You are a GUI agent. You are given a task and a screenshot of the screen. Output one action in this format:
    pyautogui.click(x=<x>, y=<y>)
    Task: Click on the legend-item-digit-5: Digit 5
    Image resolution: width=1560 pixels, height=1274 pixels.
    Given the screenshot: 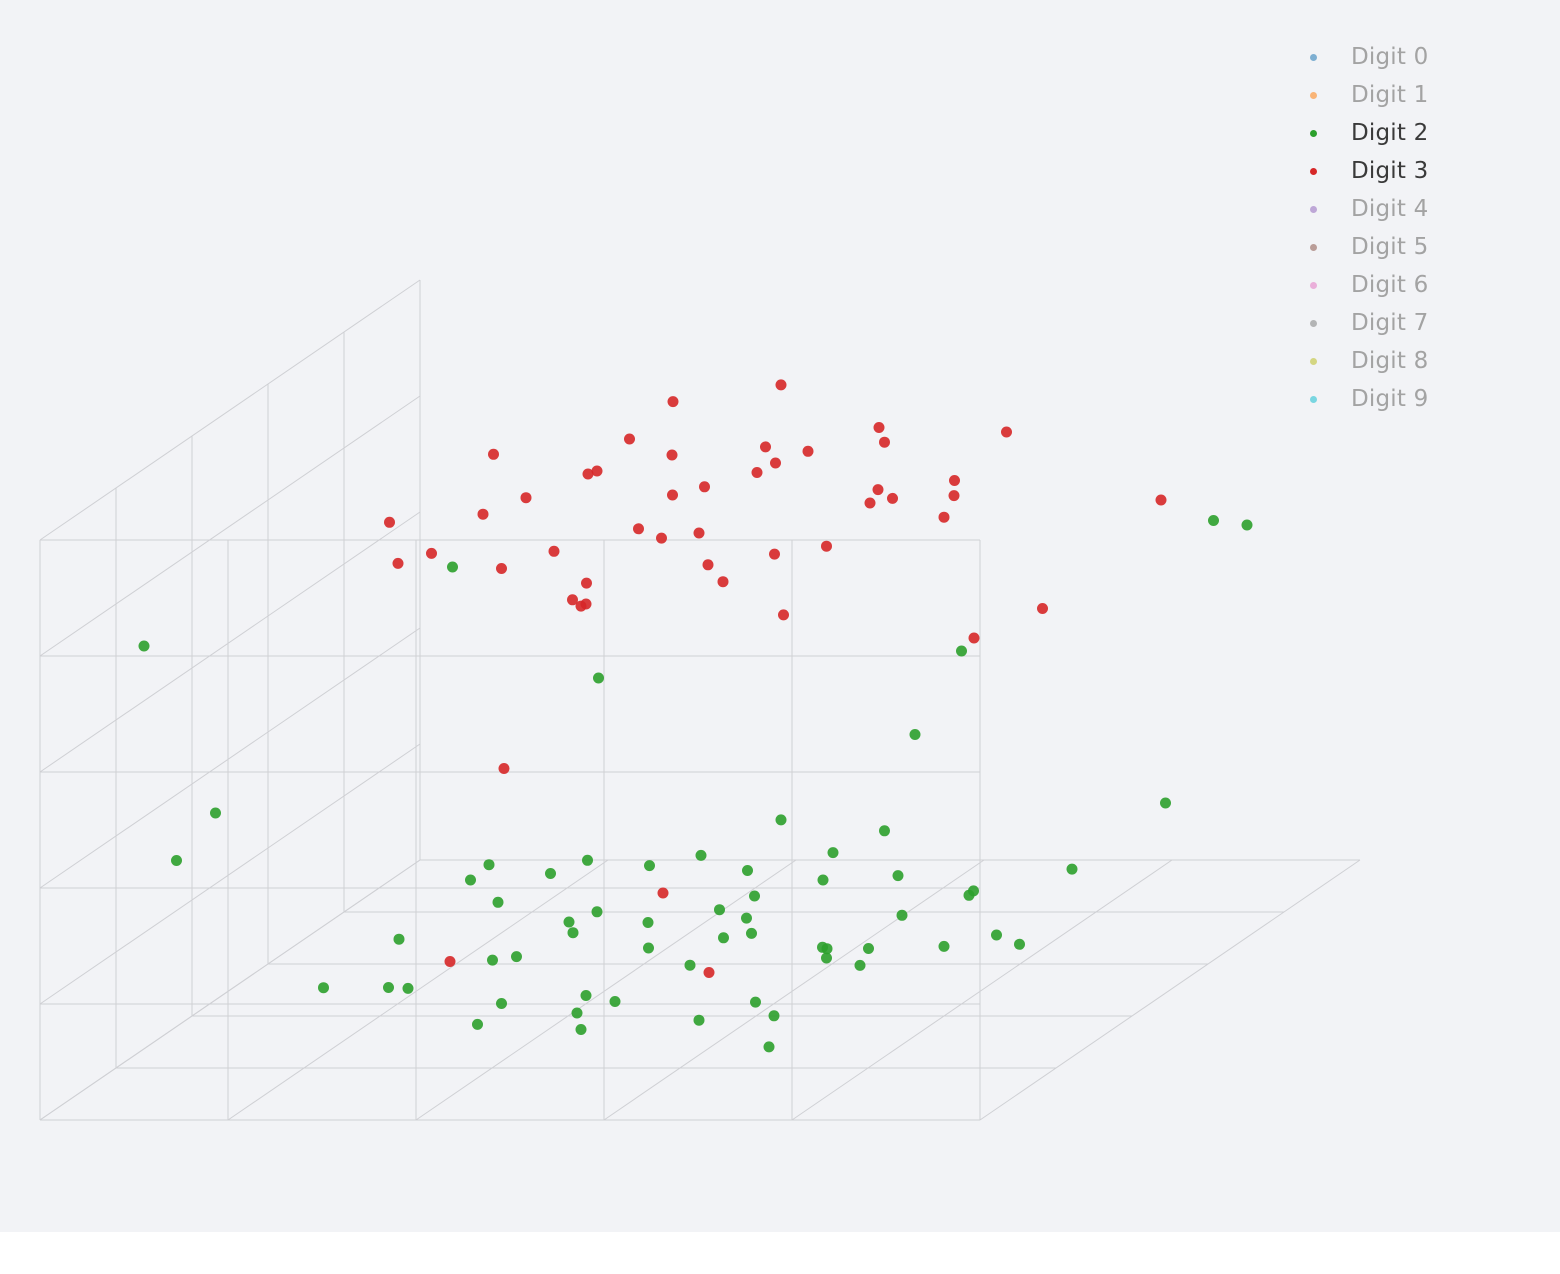 What is the action you would take?
    pyautogui.click(x=1369, y=247)
    